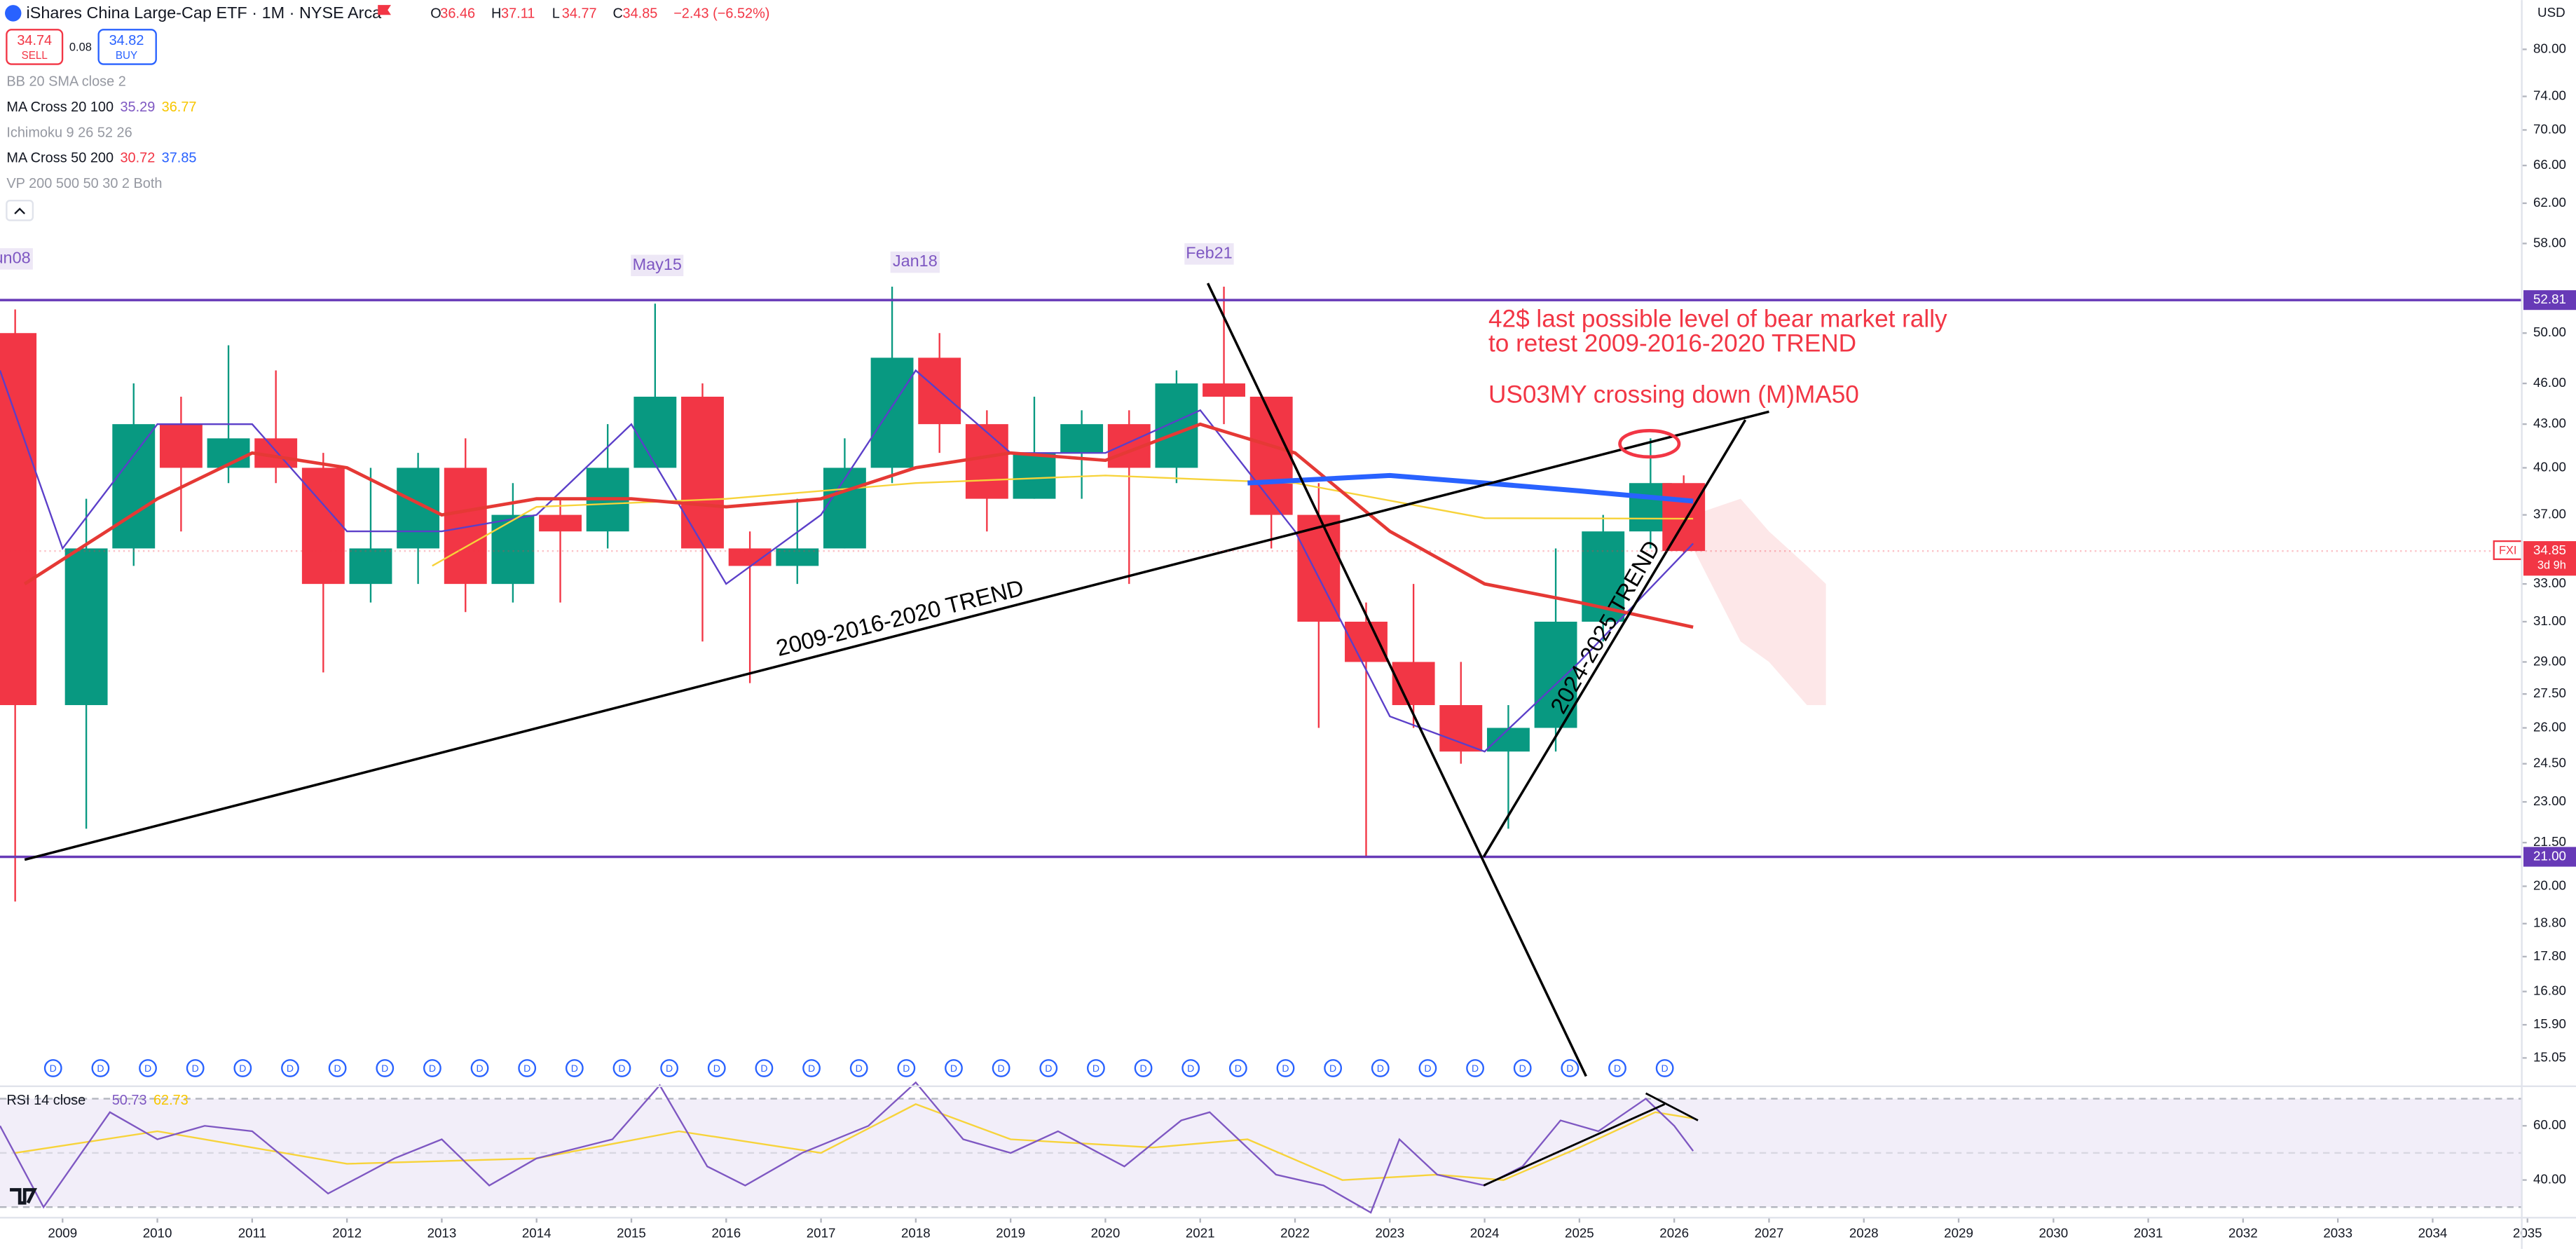 This screenshot has width=2576, height=1249. I want to click on indicator-name: VP 200 500 50 30 2 Both, so click(84, 183).